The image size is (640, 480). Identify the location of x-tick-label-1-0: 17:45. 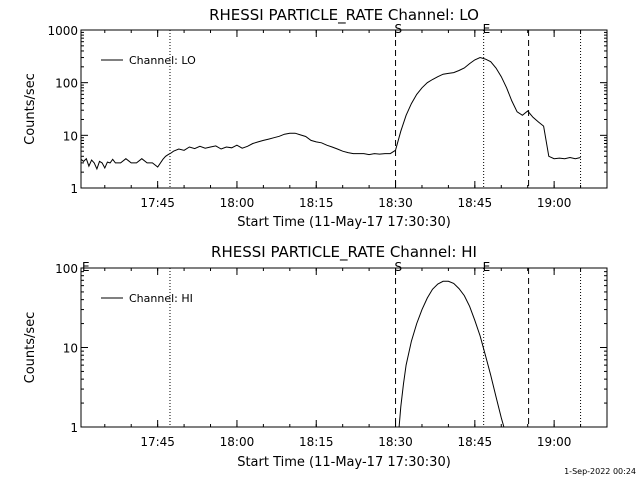
(157, 442).